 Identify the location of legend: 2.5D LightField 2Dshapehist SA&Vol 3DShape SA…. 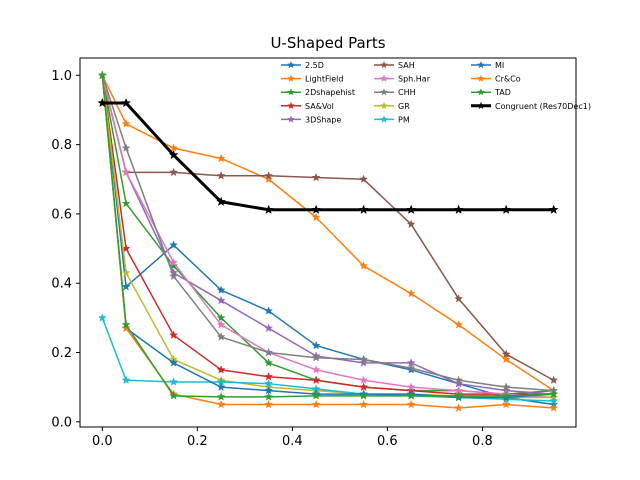
(436, 92).